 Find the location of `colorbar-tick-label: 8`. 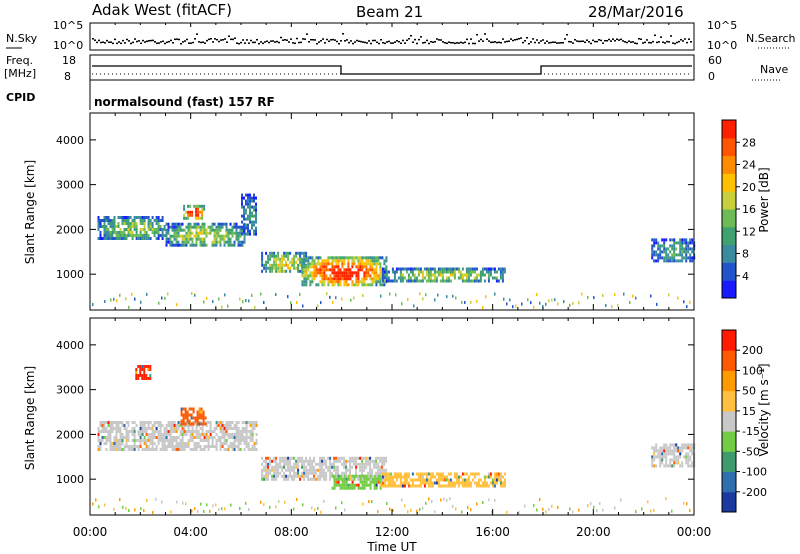

colorbar-tick-label: 8 is located at coordinates (745, 254).